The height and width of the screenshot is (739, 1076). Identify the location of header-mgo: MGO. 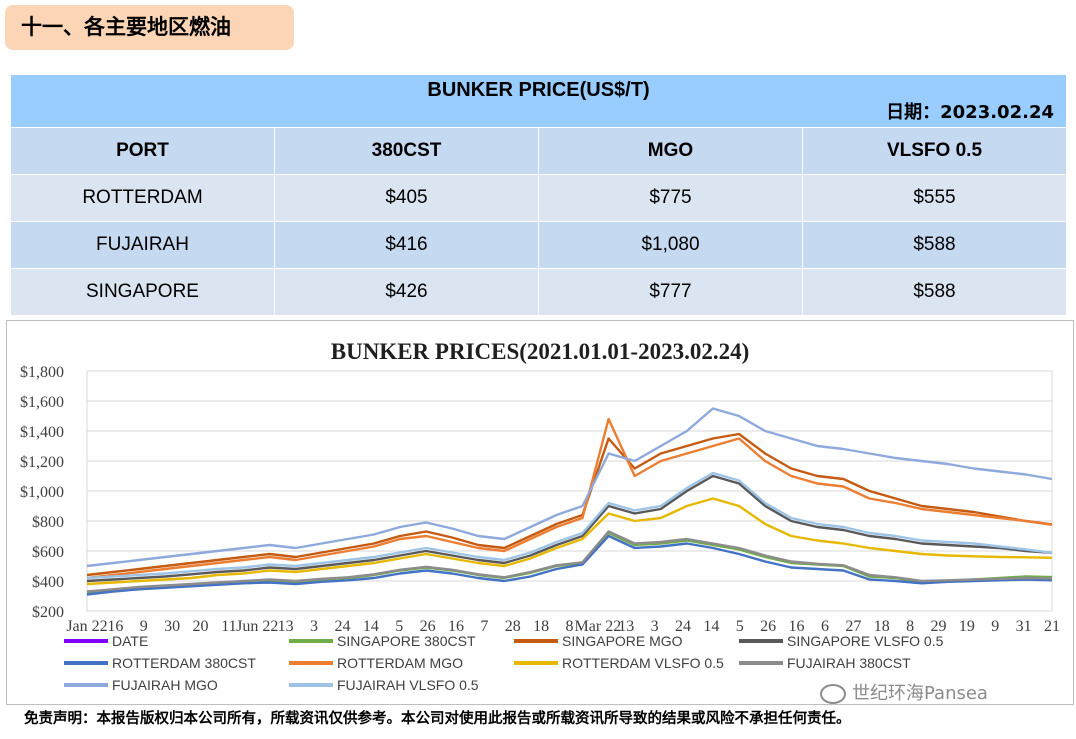
(670, 151).